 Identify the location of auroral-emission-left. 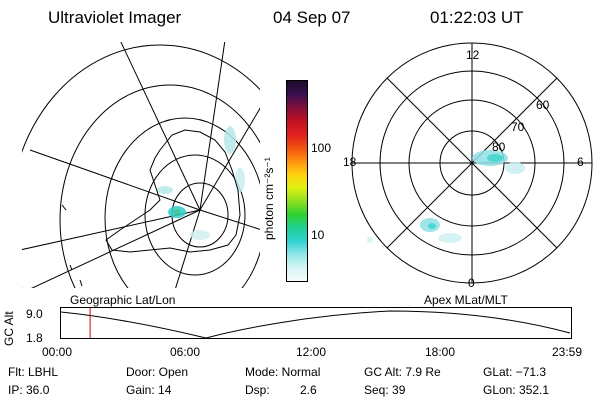
(201, 183).